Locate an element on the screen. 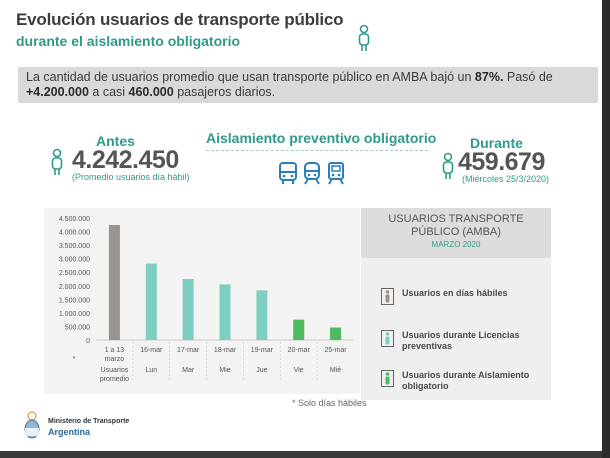 The width and height of the screenshot is (610, 458). bar-25-mar is located at coordinates (336, 333).